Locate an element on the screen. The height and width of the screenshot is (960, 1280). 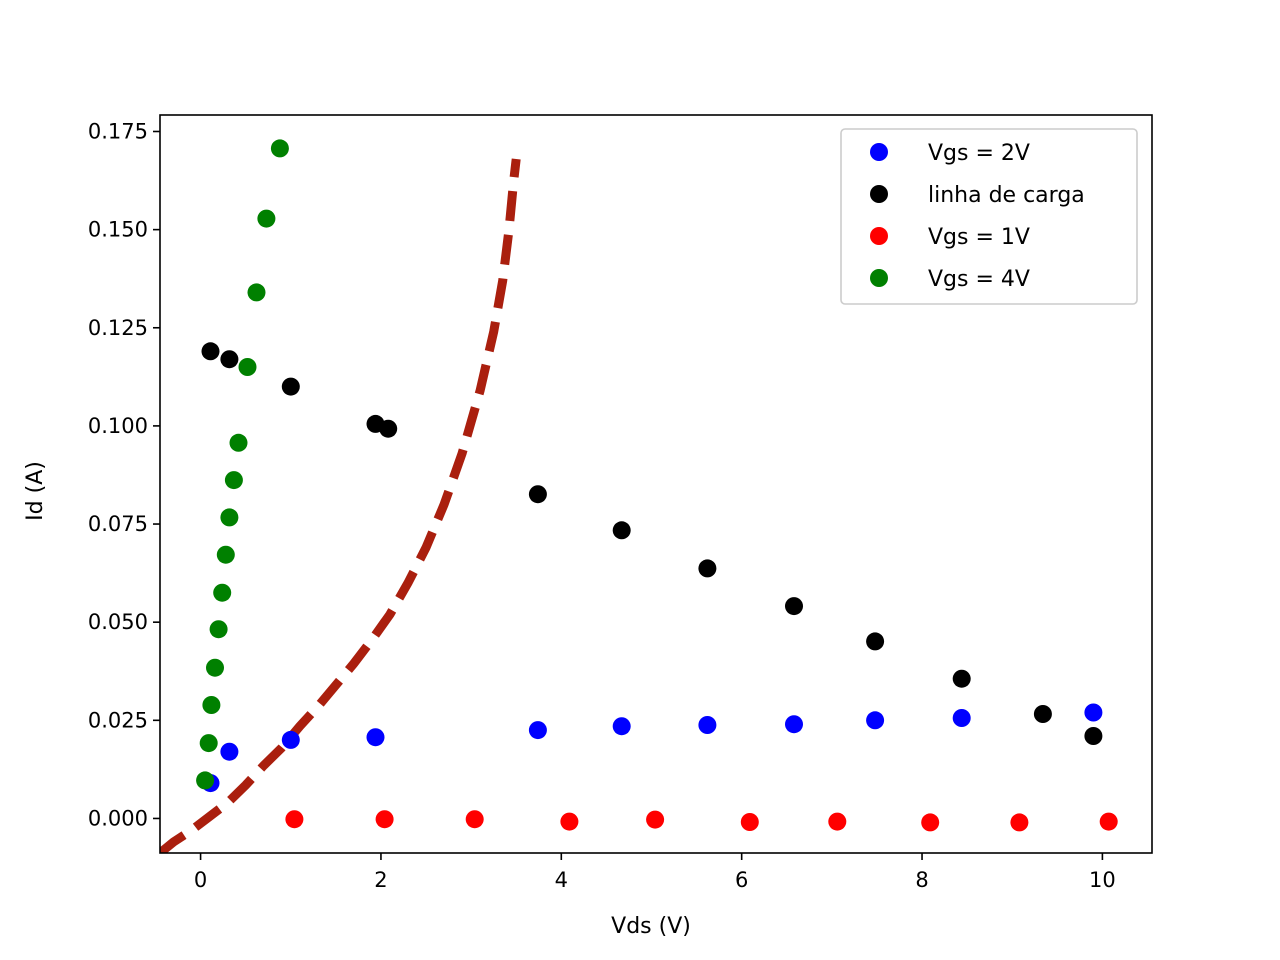
x-tick-label: 0 is located at coordinates (200, 880).